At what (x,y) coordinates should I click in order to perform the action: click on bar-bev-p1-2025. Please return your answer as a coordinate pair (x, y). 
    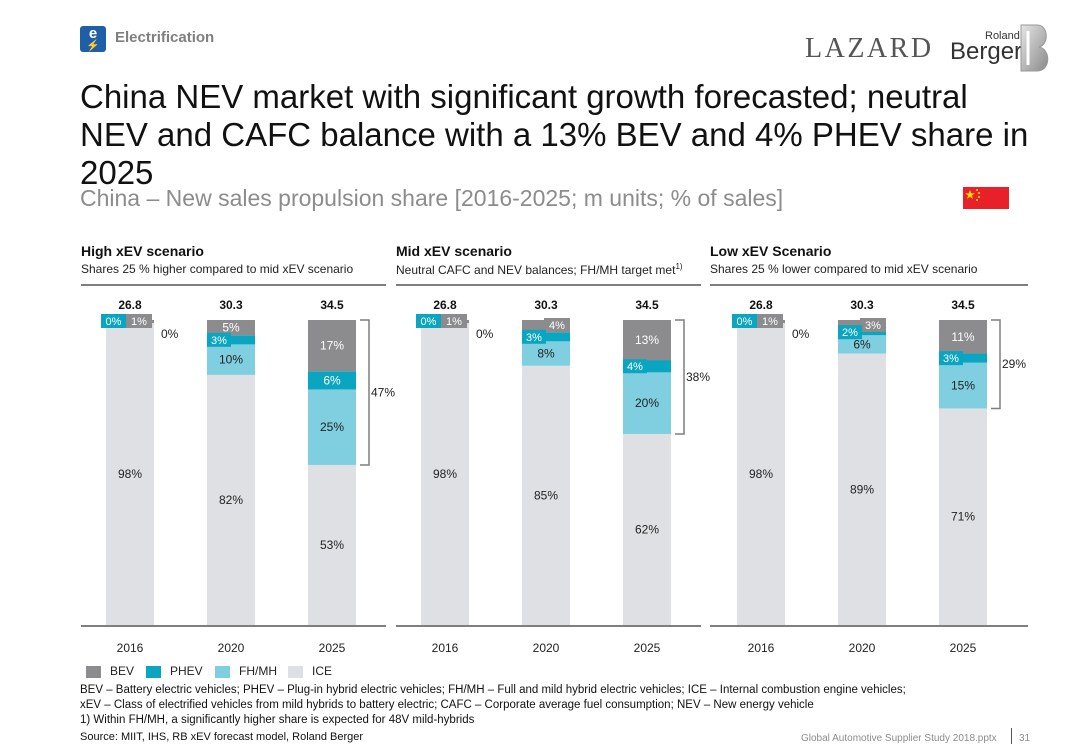
    Looking at the image, I should click on (647, 340).